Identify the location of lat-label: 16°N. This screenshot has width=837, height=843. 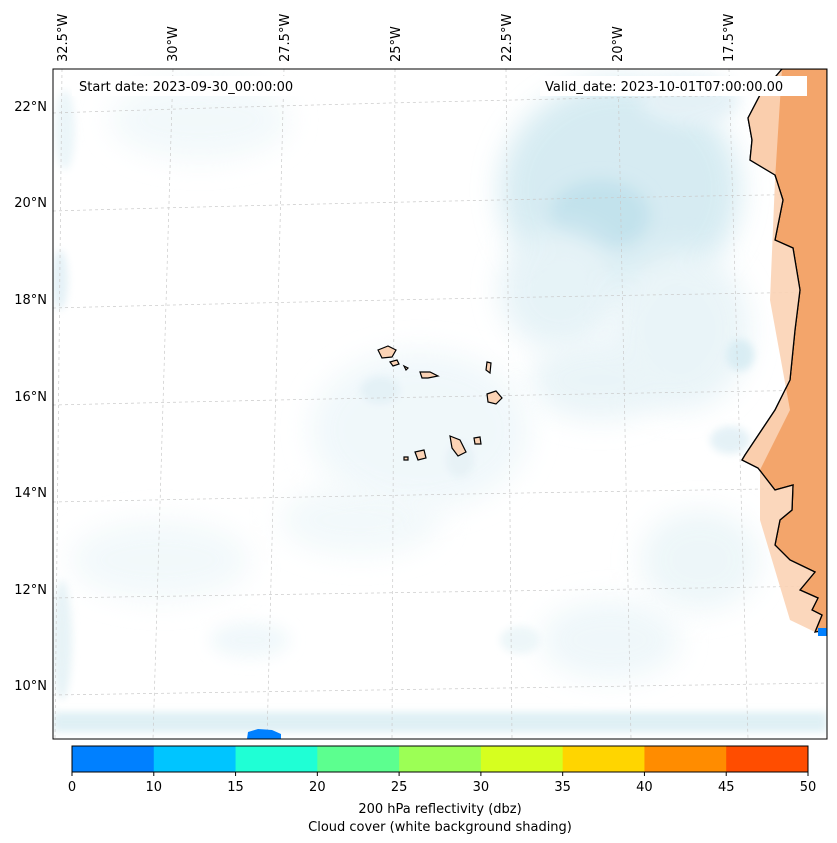
(30, 397).